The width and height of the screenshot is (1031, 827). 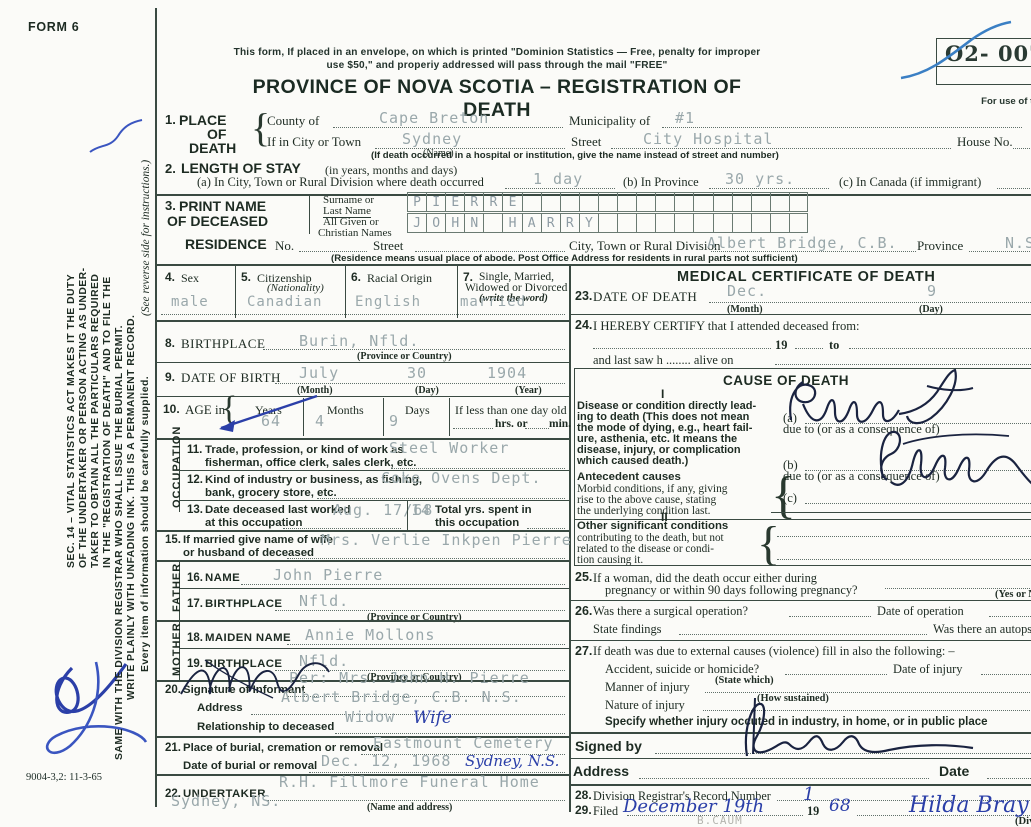 What do you see at coordinates (324, 601) in the screenshot?
I see `item17-value: Nfld.` at bounding box center [324, 601].